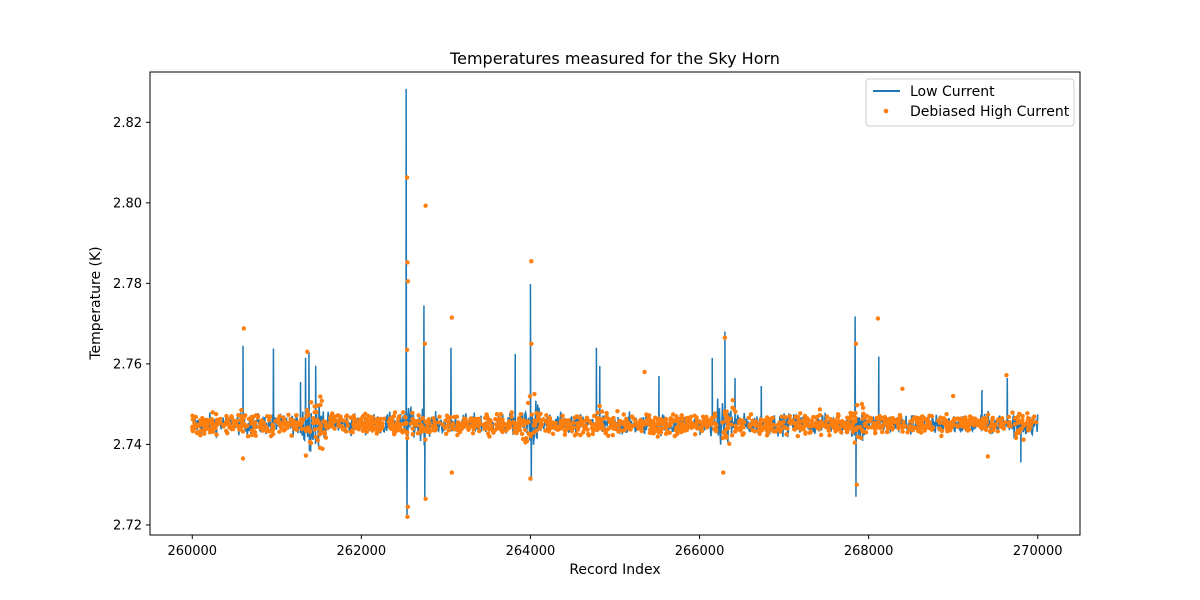 This screenshot has width=1200, height=600. I want to click on y-tick-label: 2.76, so click(127, 364).